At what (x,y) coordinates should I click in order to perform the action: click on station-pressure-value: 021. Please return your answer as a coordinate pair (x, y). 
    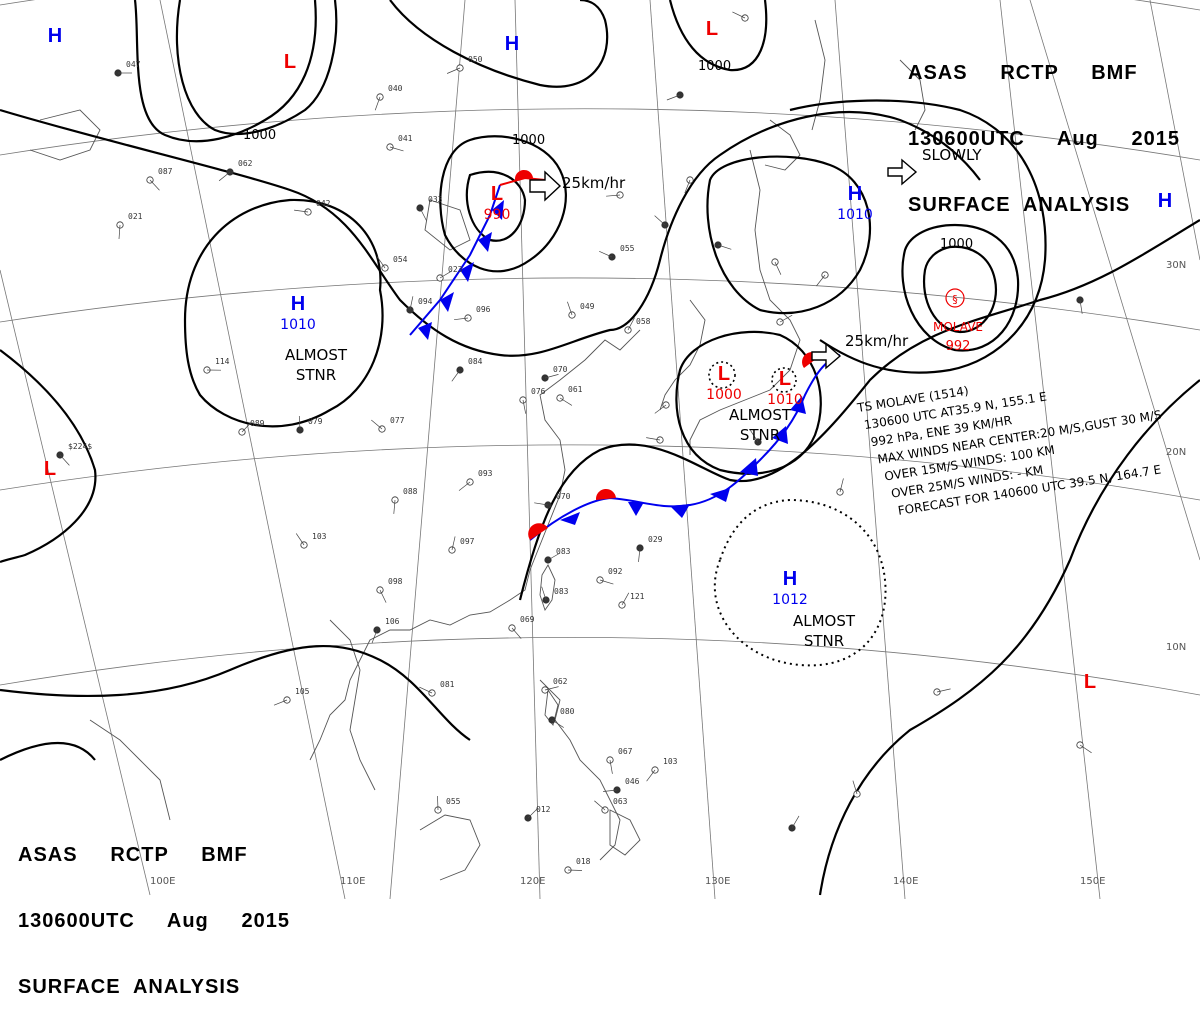
    Looking at the image, I should click on (135, 216).